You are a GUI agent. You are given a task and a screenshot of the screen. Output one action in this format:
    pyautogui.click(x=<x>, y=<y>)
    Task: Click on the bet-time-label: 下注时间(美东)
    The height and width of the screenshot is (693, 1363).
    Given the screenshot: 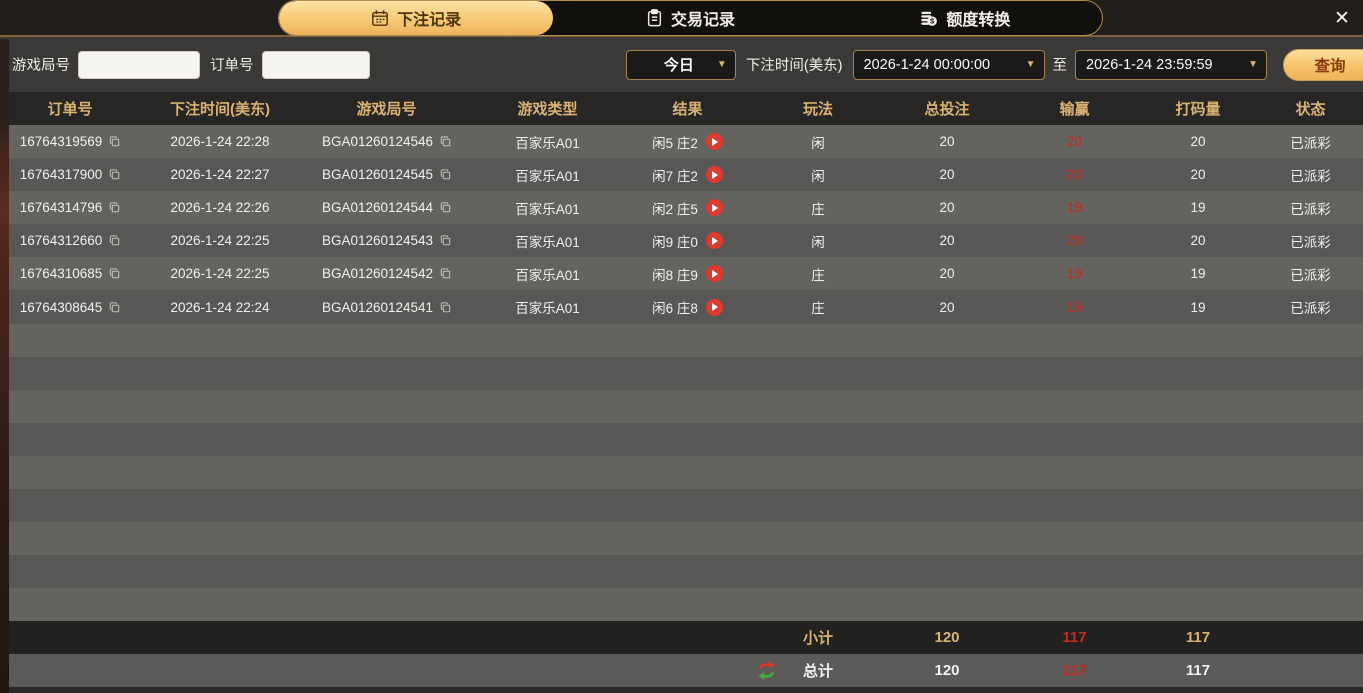 What is the action you would take?
    pyautogui.click(x=794, y=66)
    